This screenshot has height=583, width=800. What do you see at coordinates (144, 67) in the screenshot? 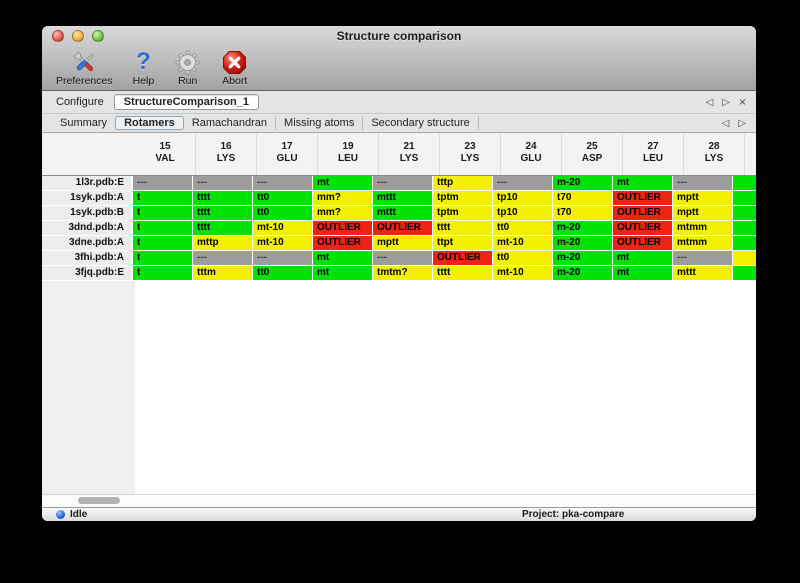
I see `help-button: ? Help` at bounding box center [144, 67].